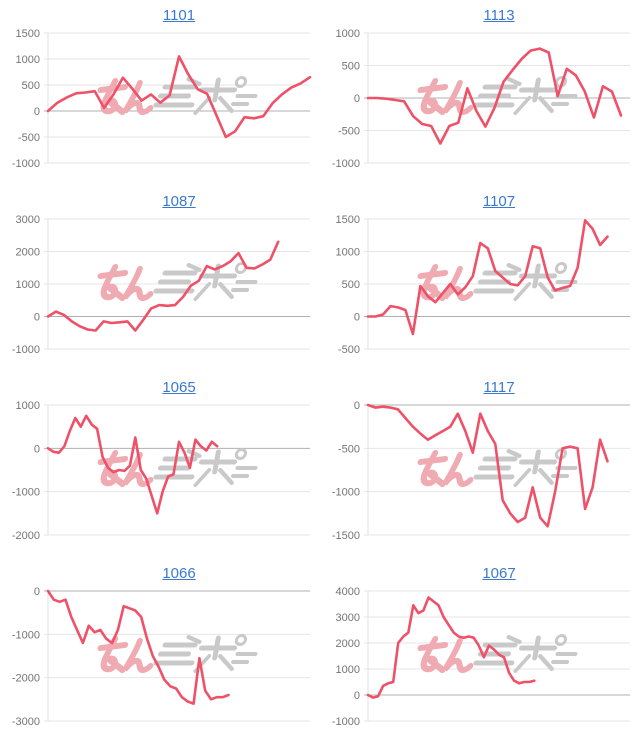  What do you see at coordinates (499, 201) in the screenshot?
I see `chart-title-link: 1107` at bounding box center [499, 201].